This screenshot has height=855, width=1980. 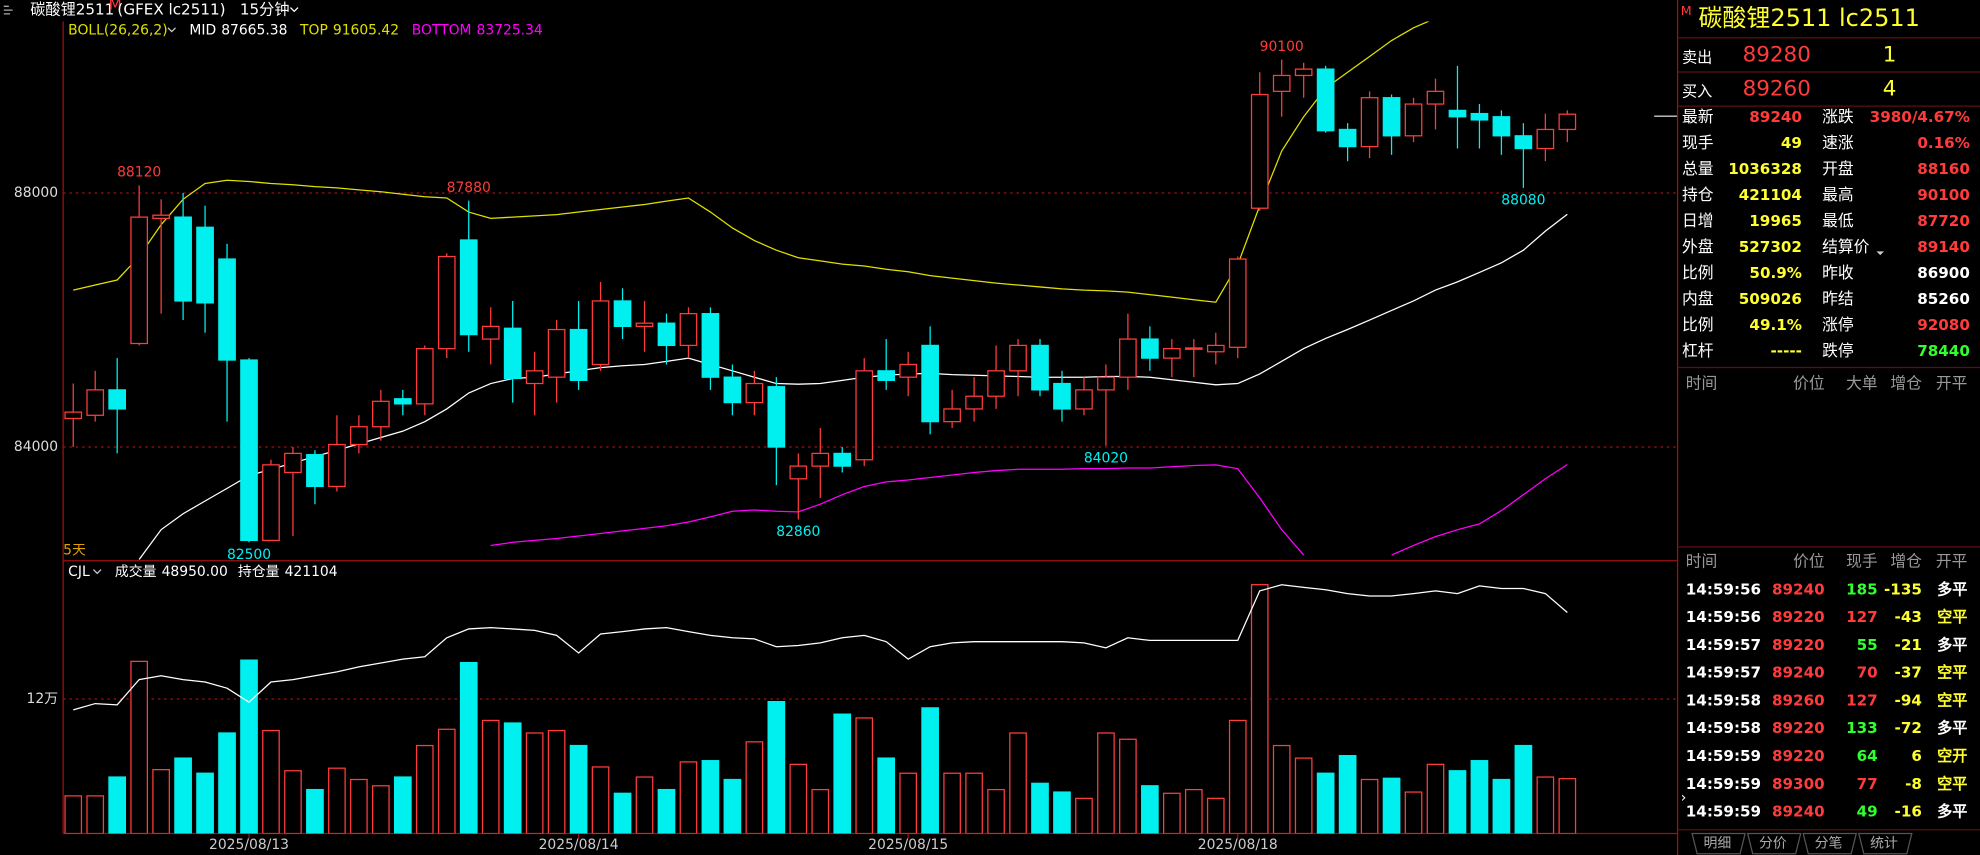 I want to click on column-header: 现手, so click(x=1862, y=561).